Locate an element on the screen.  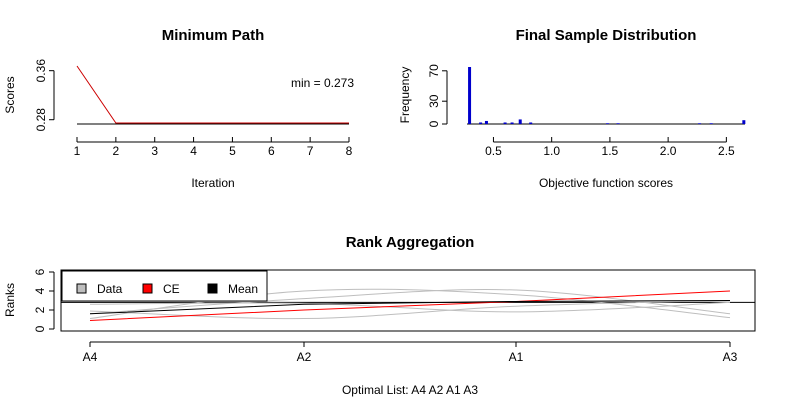
y-tick-label: 70 is located at coordinates (434, 71).